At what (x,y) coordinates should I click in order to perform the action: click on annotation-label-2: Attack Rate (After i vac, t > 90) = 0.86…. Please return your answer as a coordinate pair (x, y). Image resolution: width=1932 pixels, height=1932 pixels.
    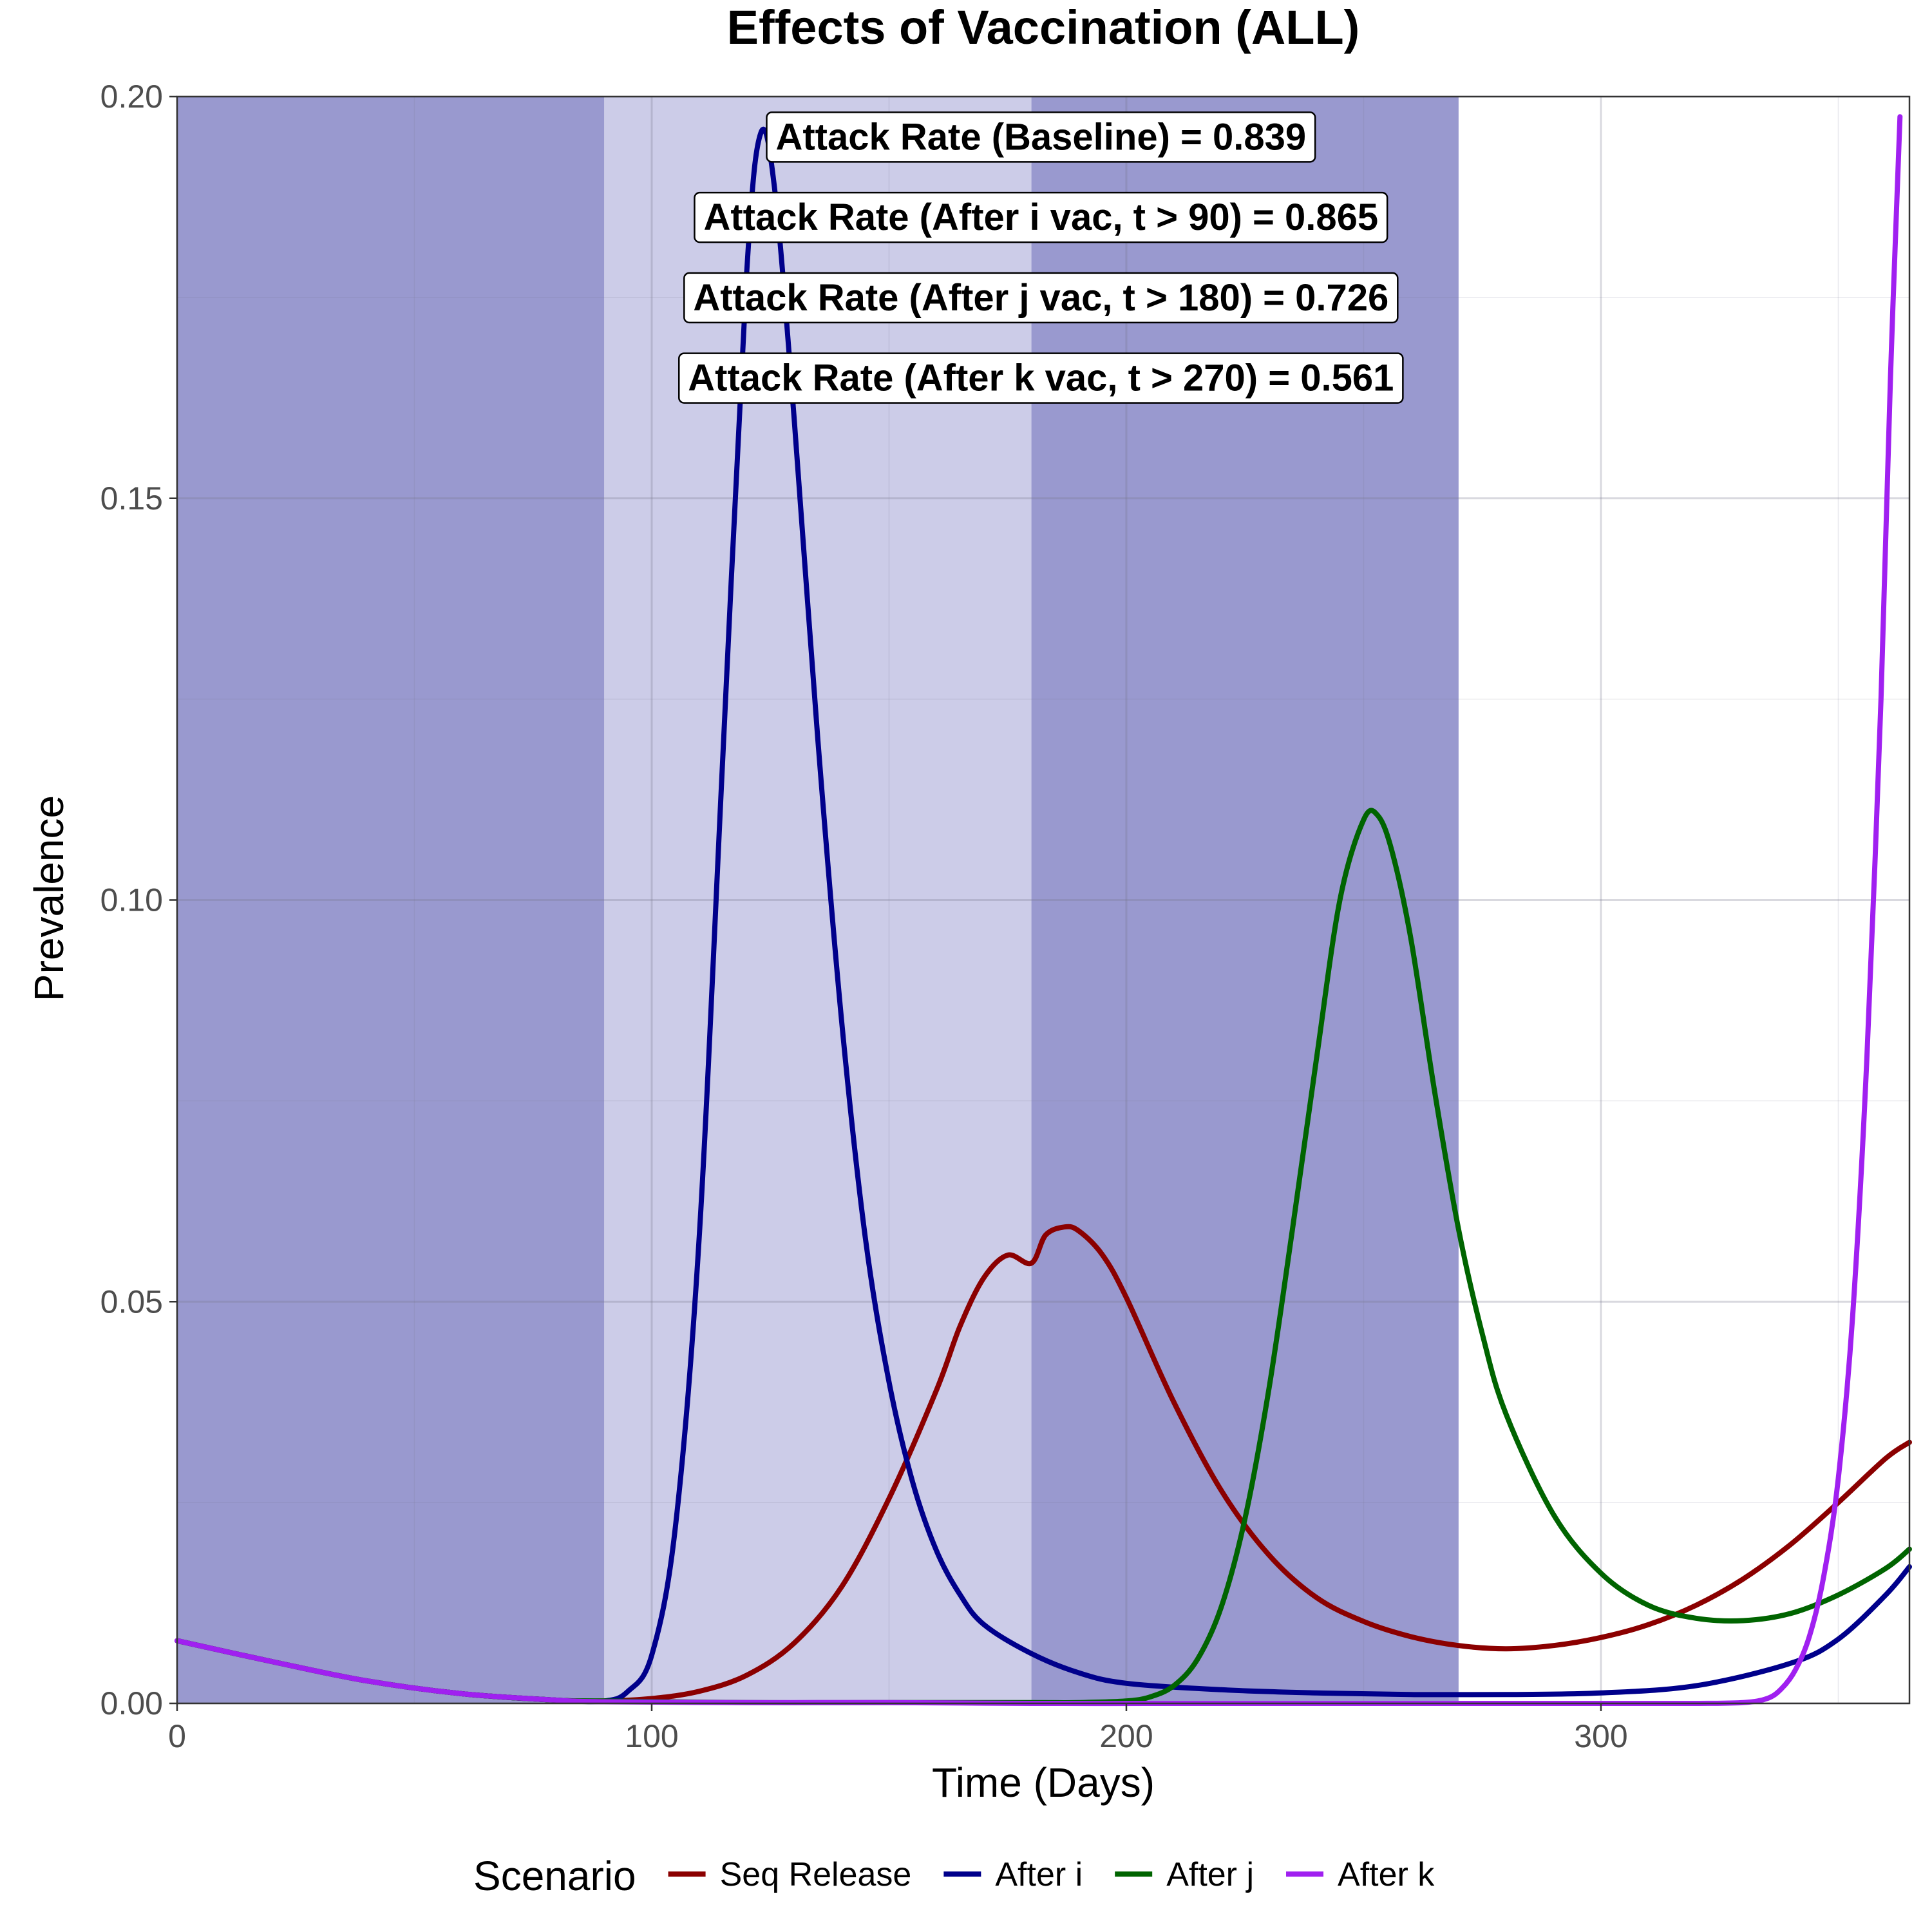
    Looking at the image, I should click on (1041, 217).